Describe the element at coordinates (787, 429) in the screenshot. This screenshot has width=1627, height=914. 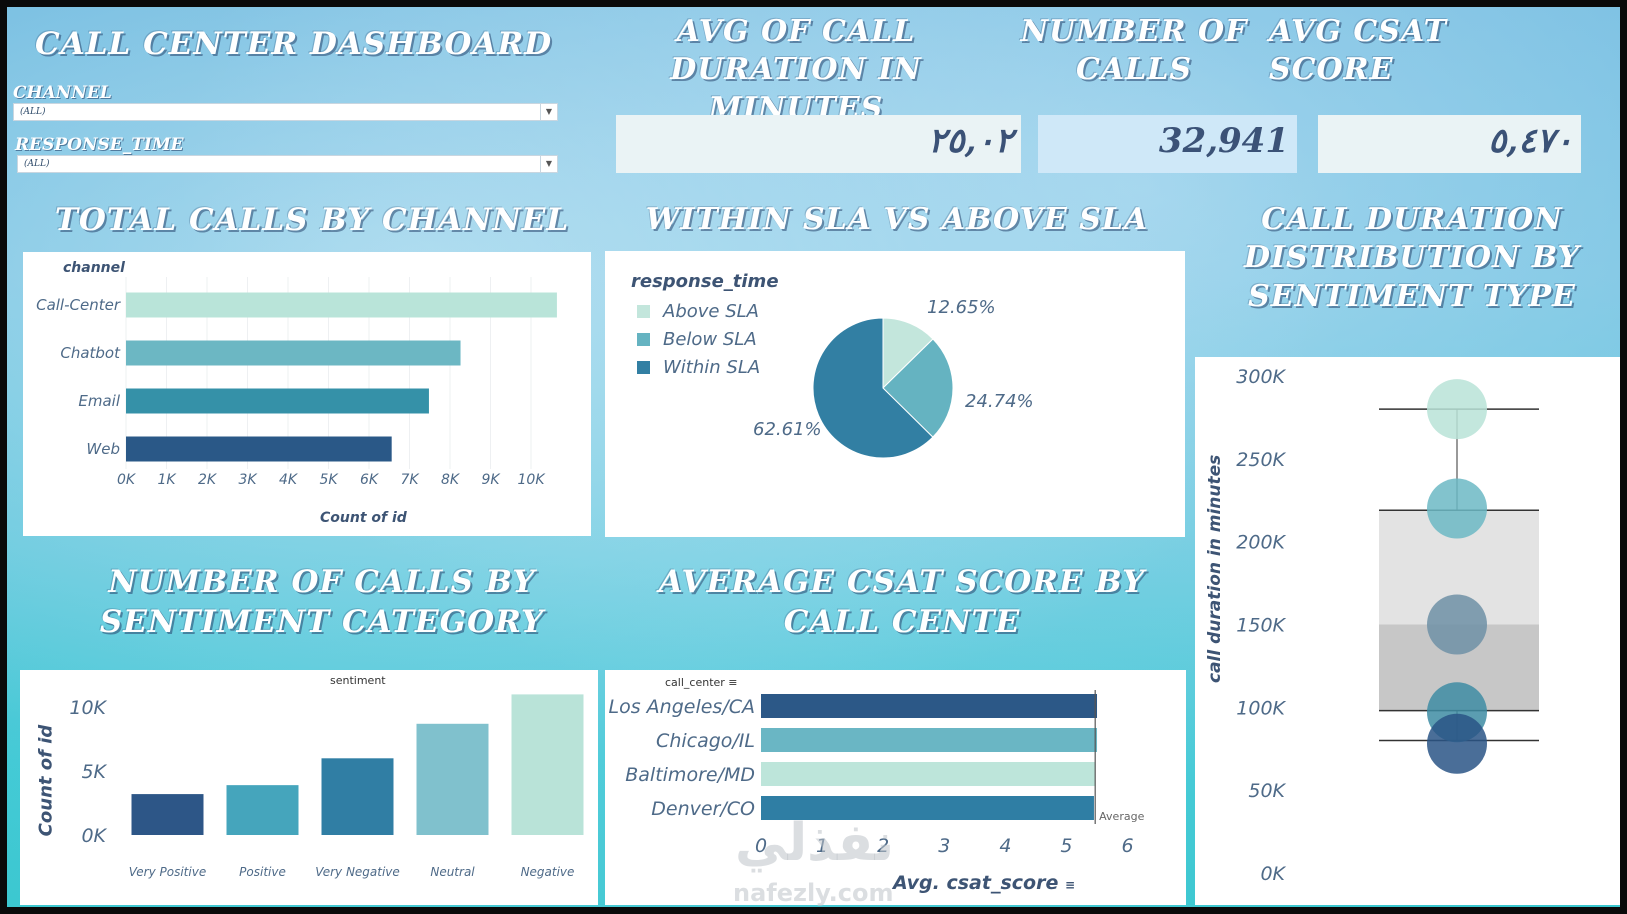
I see `pie-label-within-sla: 62.61%` at that location.